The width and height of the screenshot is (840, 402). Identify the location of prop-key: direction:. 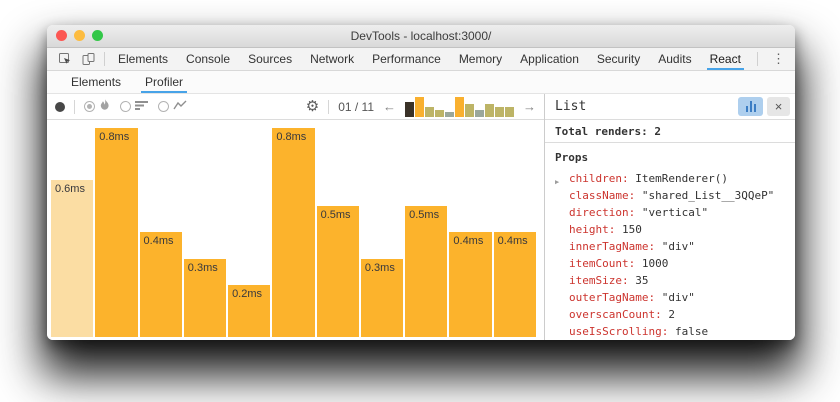
(602, 212).